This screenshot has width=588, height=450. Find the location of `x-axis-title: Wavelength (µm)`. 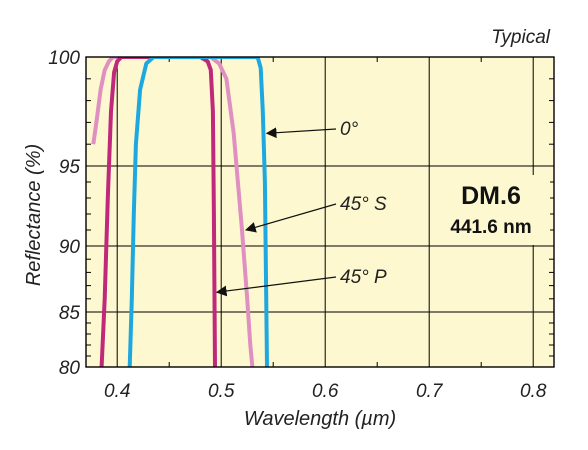

x-axis-title: Wavelength (µm) is located at coordinates (320, 419).